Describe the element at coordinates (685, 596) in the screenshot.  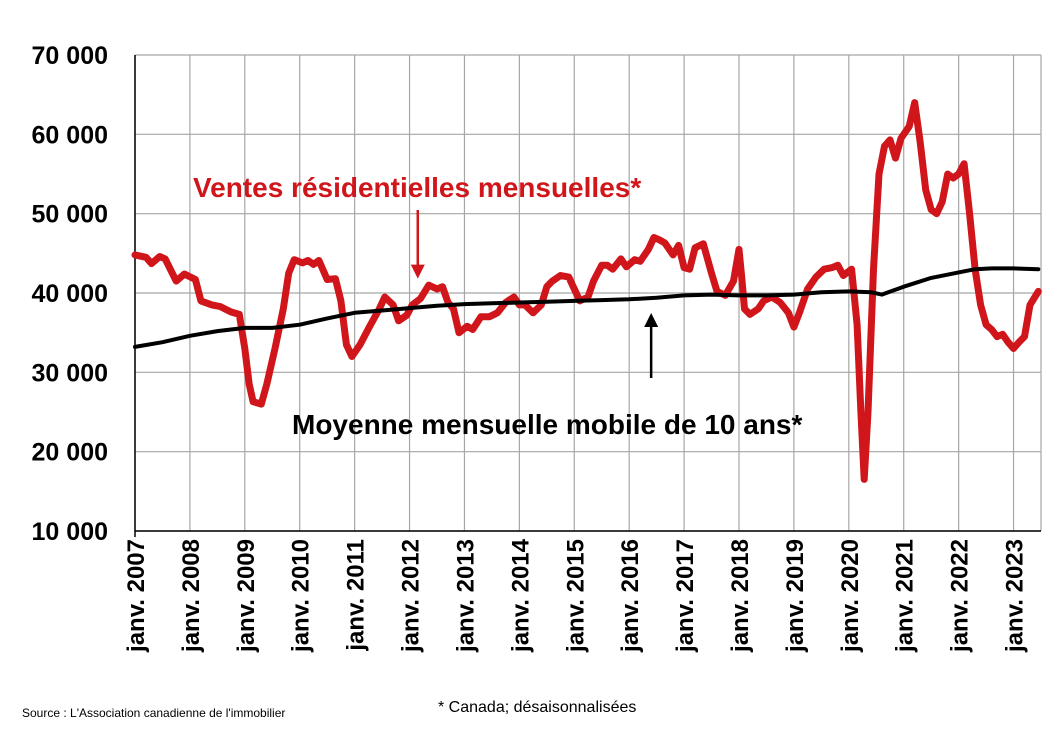
I see `x-tick-label: janv. 2017` at that location.